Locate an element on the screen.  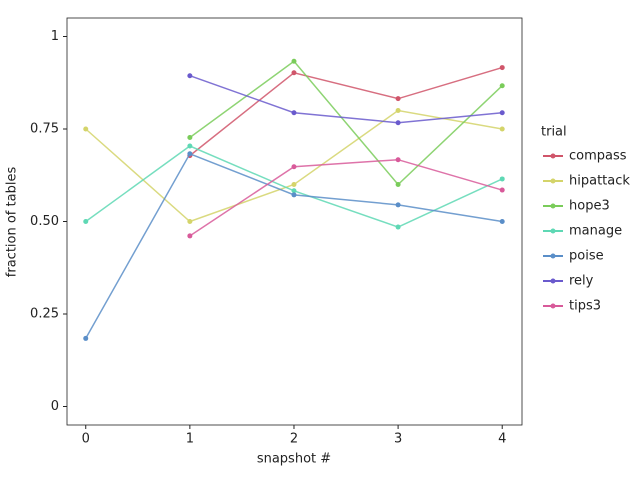
legend-label: hope3 is located at coordinates (589, 206).